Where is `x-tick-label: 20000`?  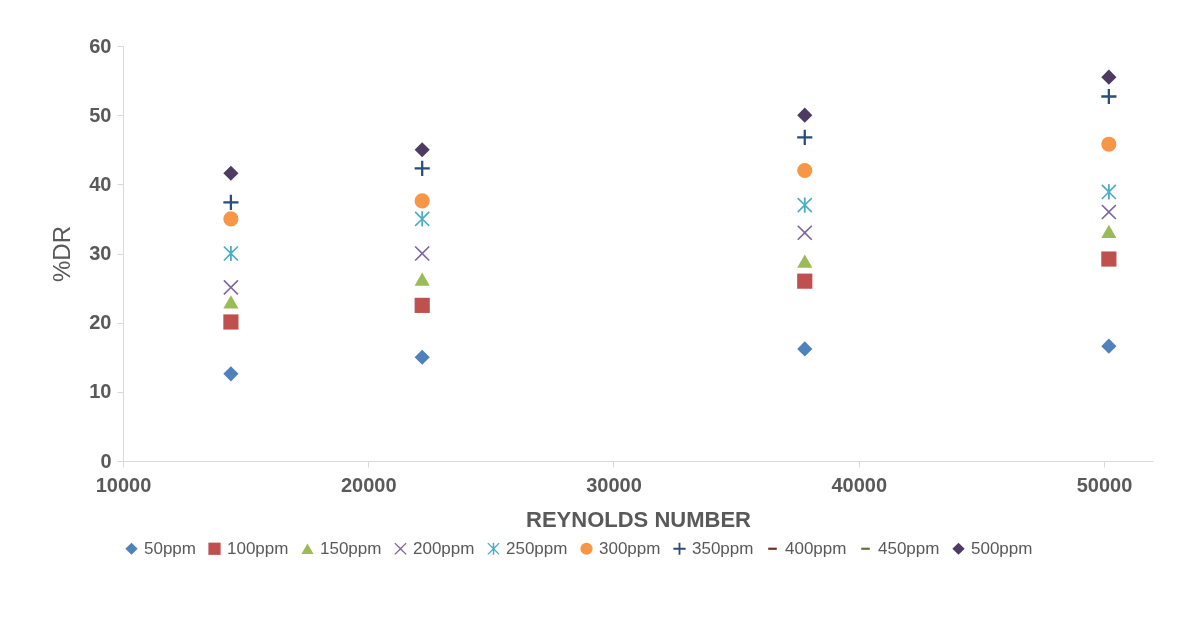 x-tick-label: 20000 is located at coordinates (368, 484).